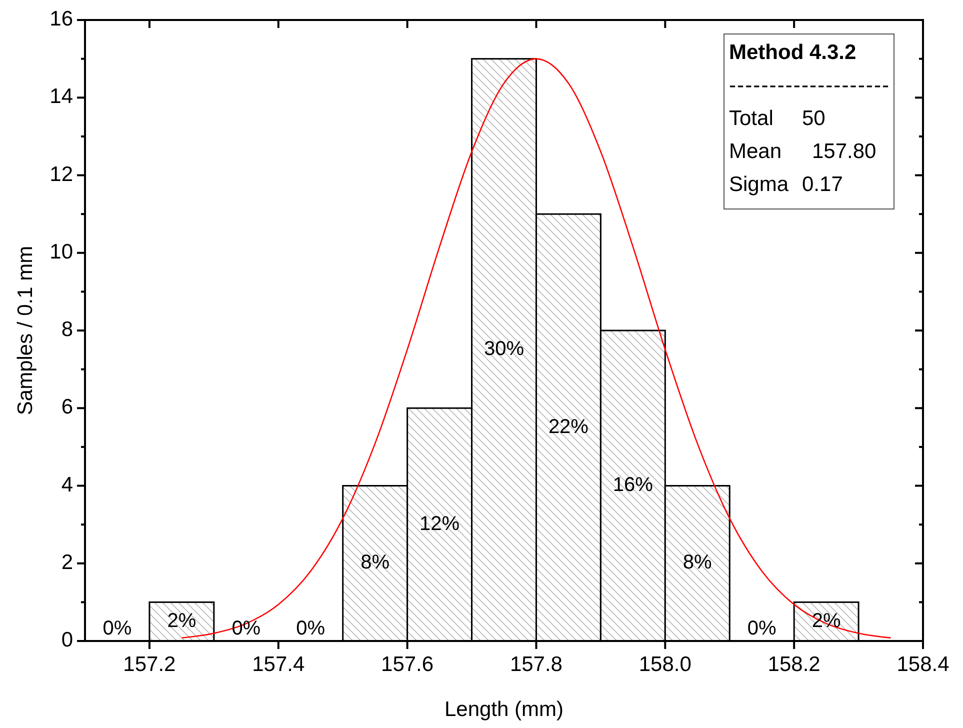  What do you see at coordinates (67, 640) in the screenshot?
I see `y-tick-label: 0` at bounding box center [67, 640].